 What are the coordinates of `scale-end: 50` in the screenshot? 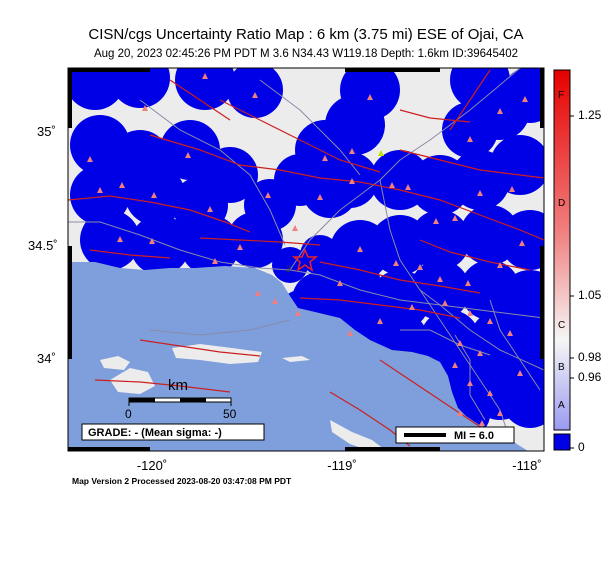 It's located at (230, 414).